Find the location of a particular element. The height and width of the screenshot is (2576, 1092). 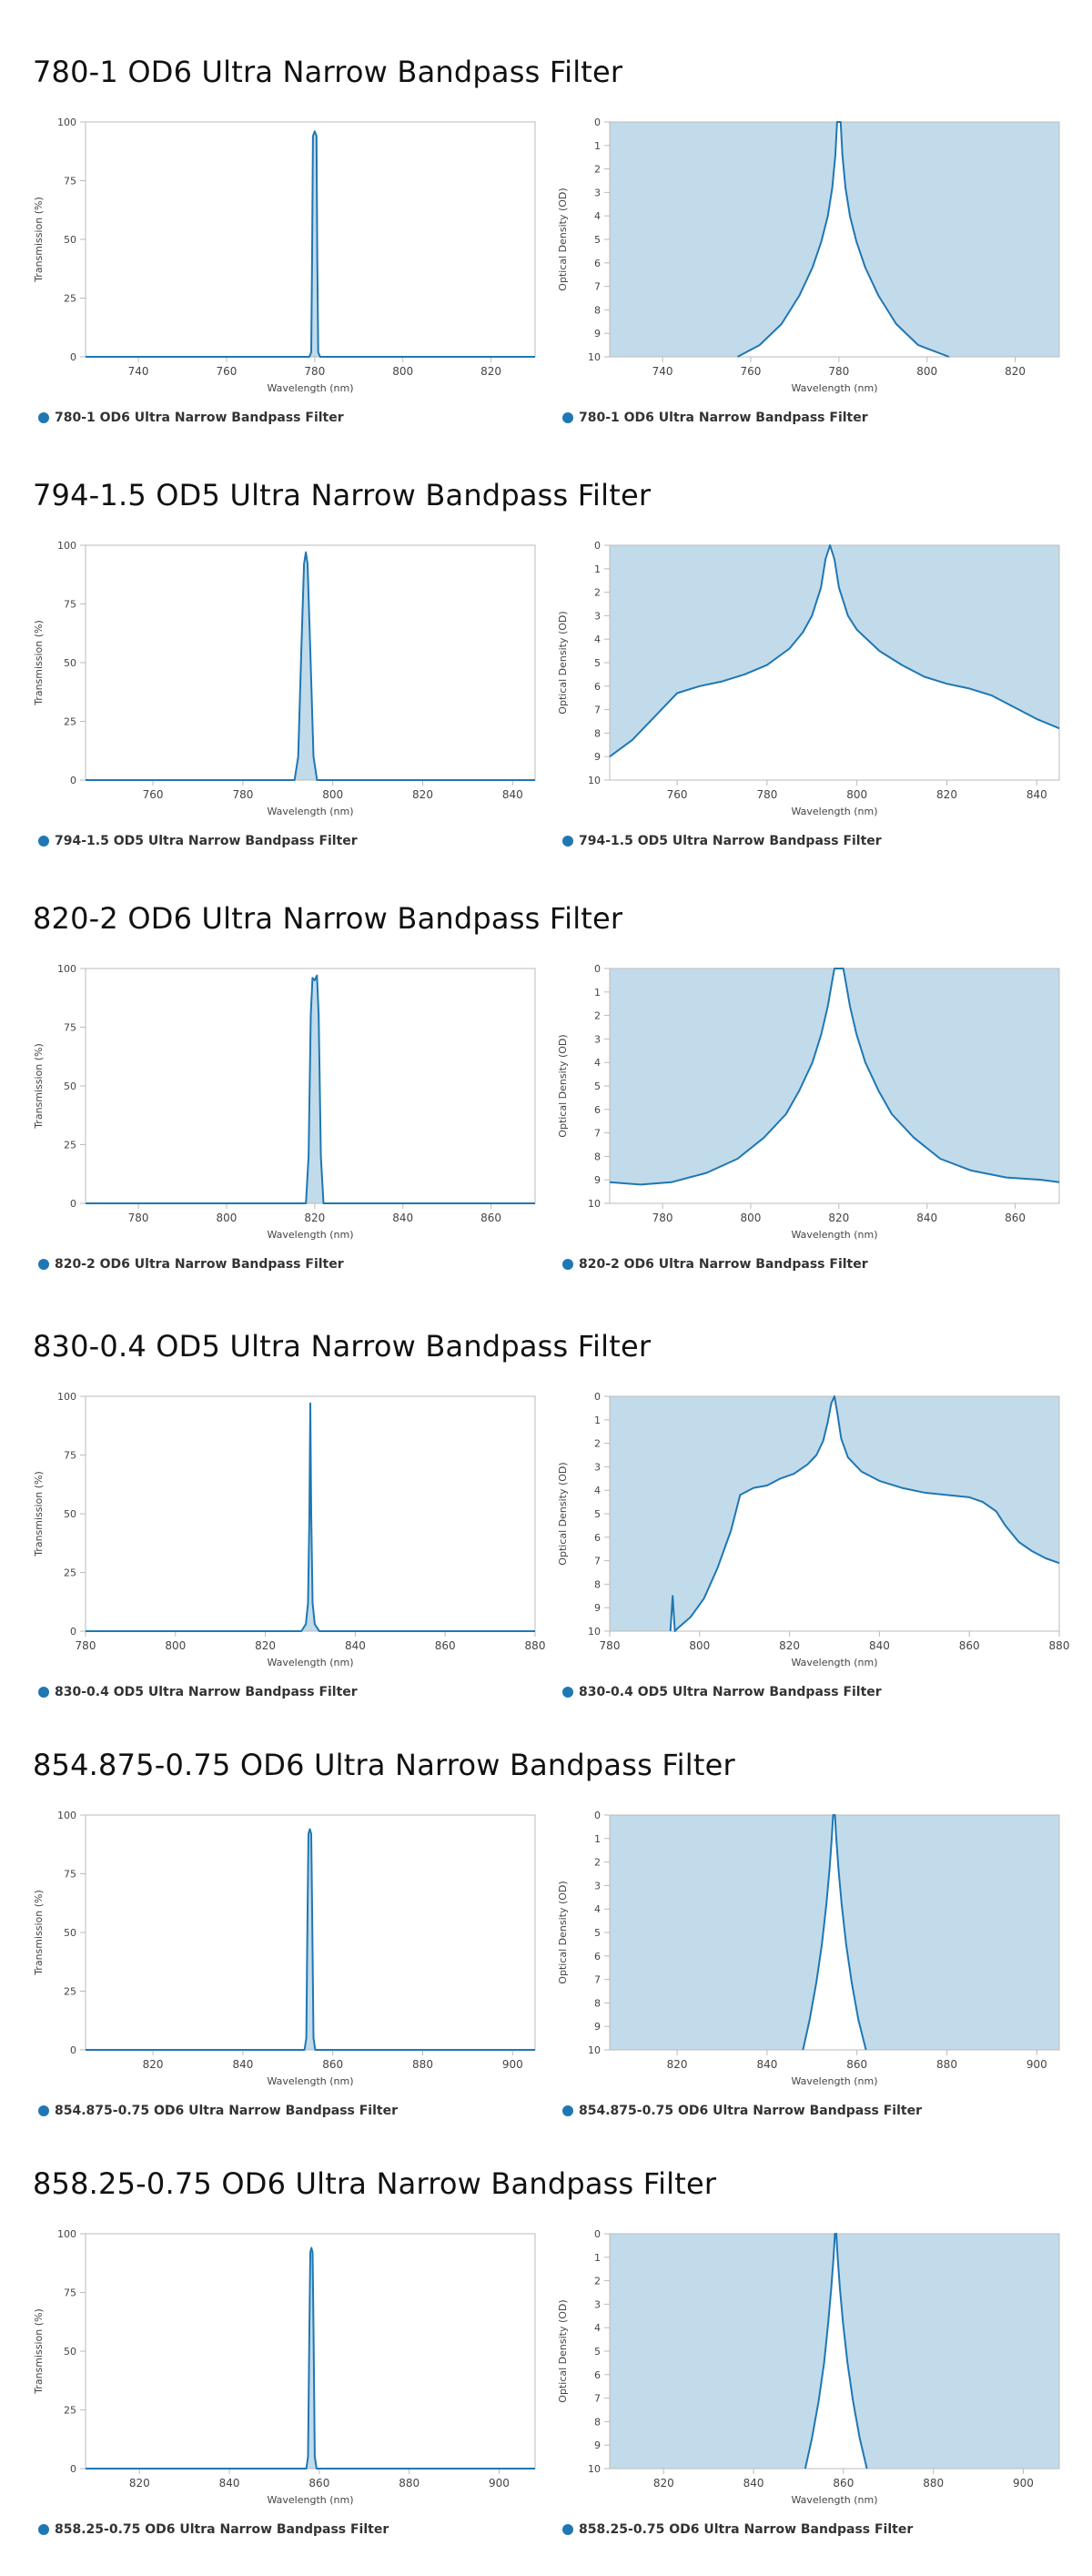

y-tick-label: 50 is located at coordinates (70, 1933).